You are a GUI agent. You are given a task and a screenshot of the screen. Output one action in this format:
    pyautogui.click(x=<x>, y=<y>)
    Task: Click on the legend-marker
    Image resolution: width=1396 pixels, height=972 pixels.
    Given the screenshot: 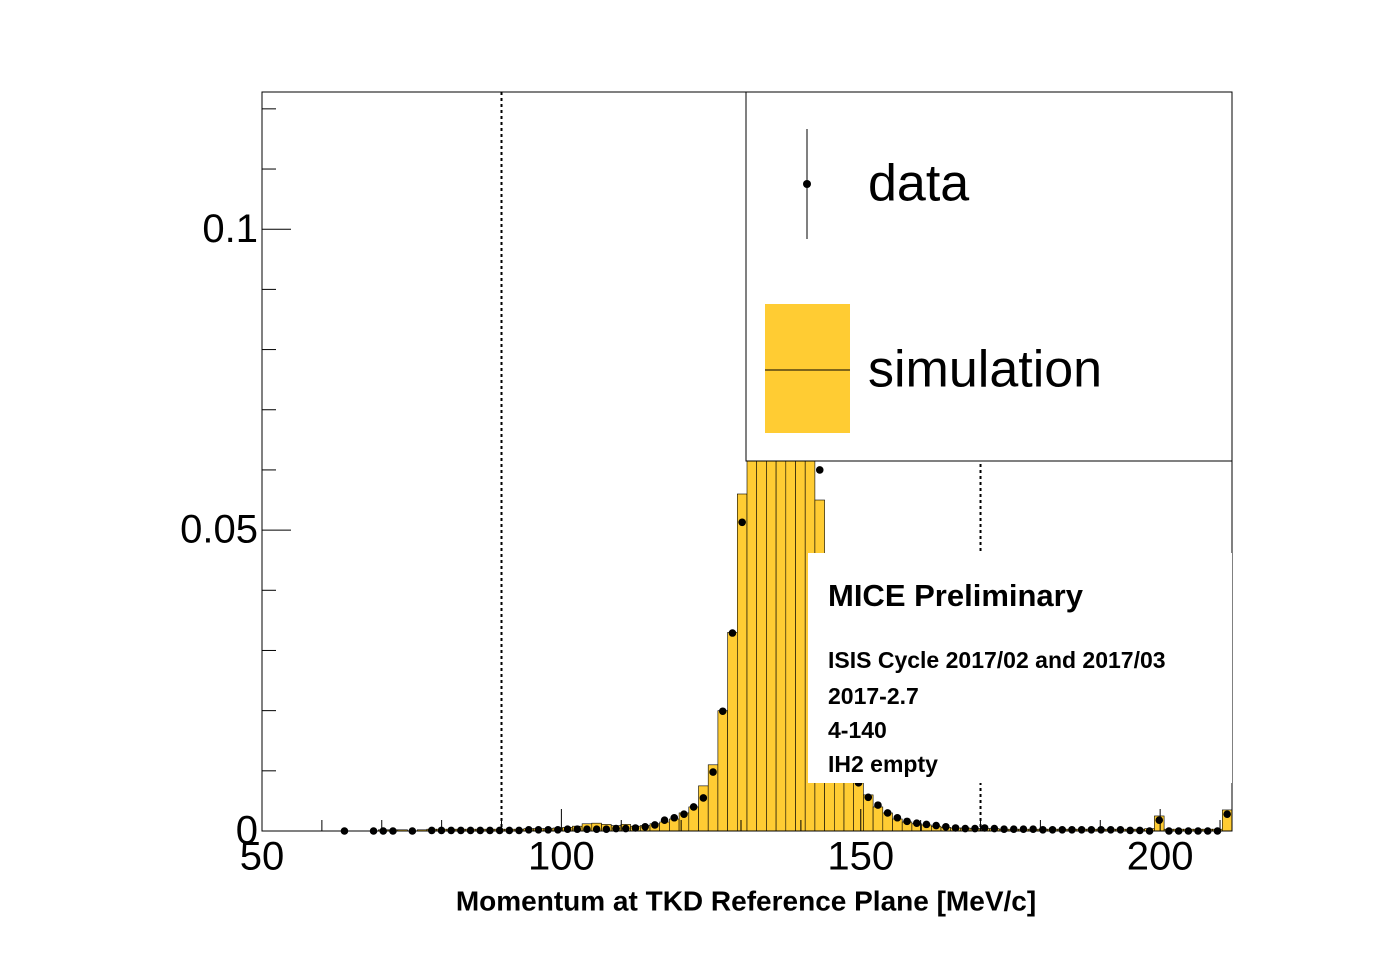 What is the action you would take?
    pyautogui.click(x=807, y=184)
    